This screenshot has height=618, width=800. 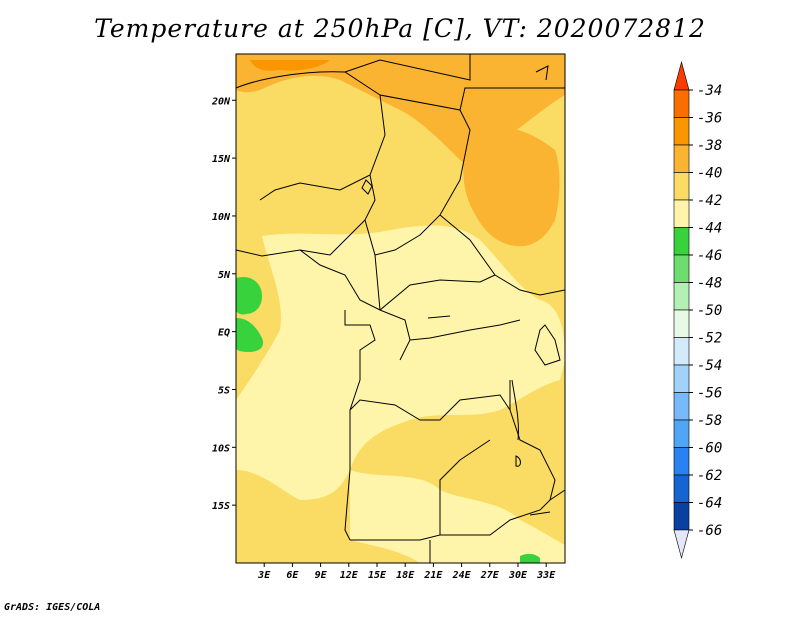 I want to click on lon-tick-label: 18E, so click(x=405, y=575).